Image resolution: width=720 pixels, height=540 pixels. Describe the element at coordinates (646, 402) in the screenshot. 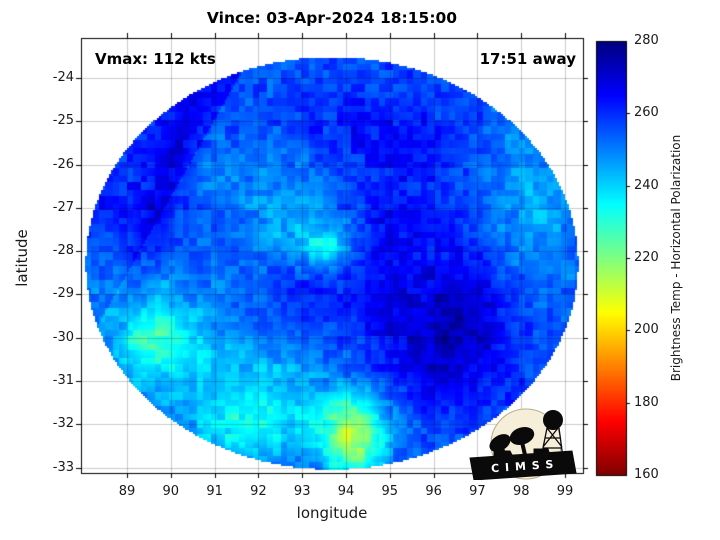

I see `colorbar-tick-label: 180` at that location.